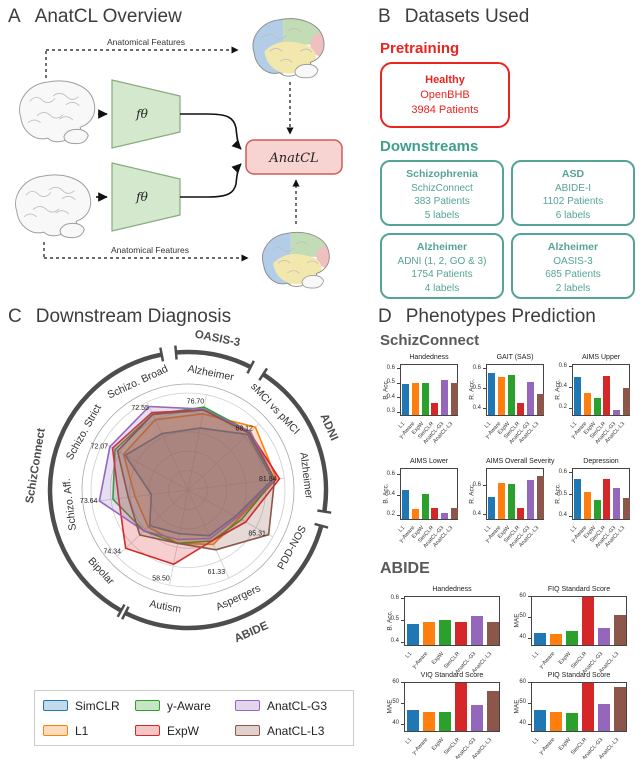  Describe the element at coordinates (573, 174) in the screenshot. I see `downstream-box-1-title: ASD` at that location.